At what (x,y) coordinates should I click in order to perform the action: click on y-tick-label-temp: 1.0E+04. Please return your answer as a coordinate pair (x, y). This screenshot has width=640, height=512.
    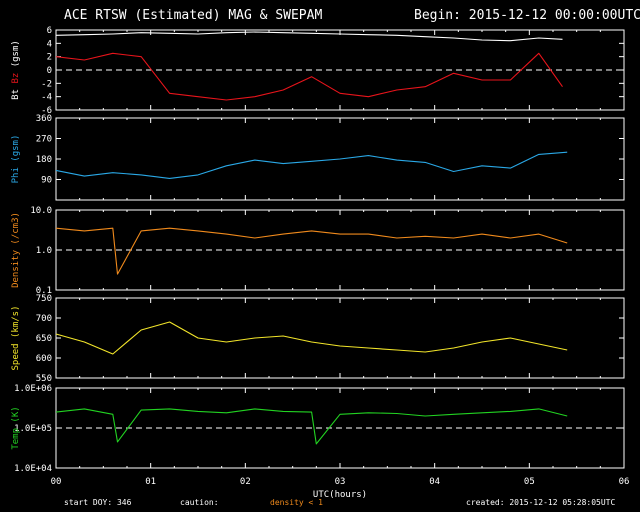
    Looking at the image, I should click on (33, 469).